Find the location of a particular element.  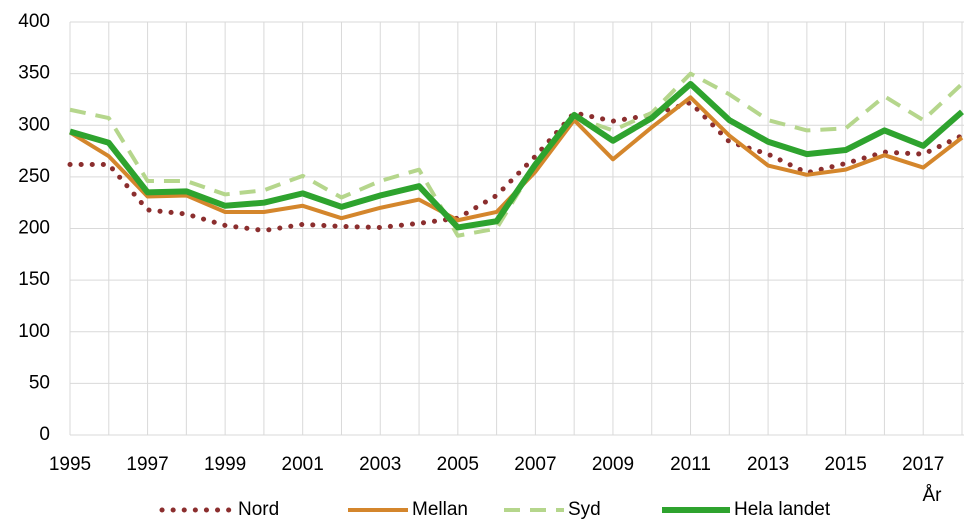

legend-label: Mellan is located at coordinates (440, 509).